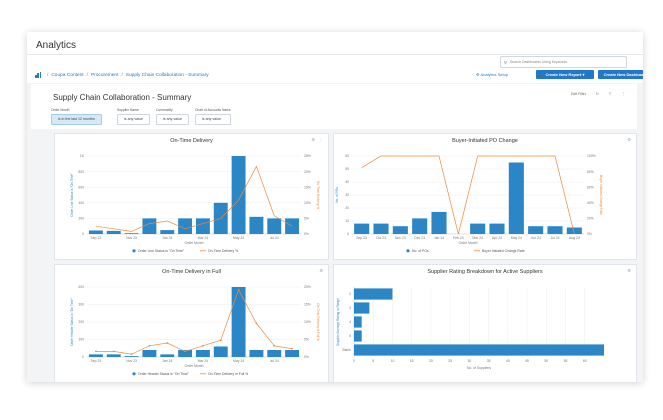 The image size is (663, 420). What do you see at coordinates (478, 74) in the screenshot?
I see `setup-icon: ⚙` at bounding box center [478, 74].